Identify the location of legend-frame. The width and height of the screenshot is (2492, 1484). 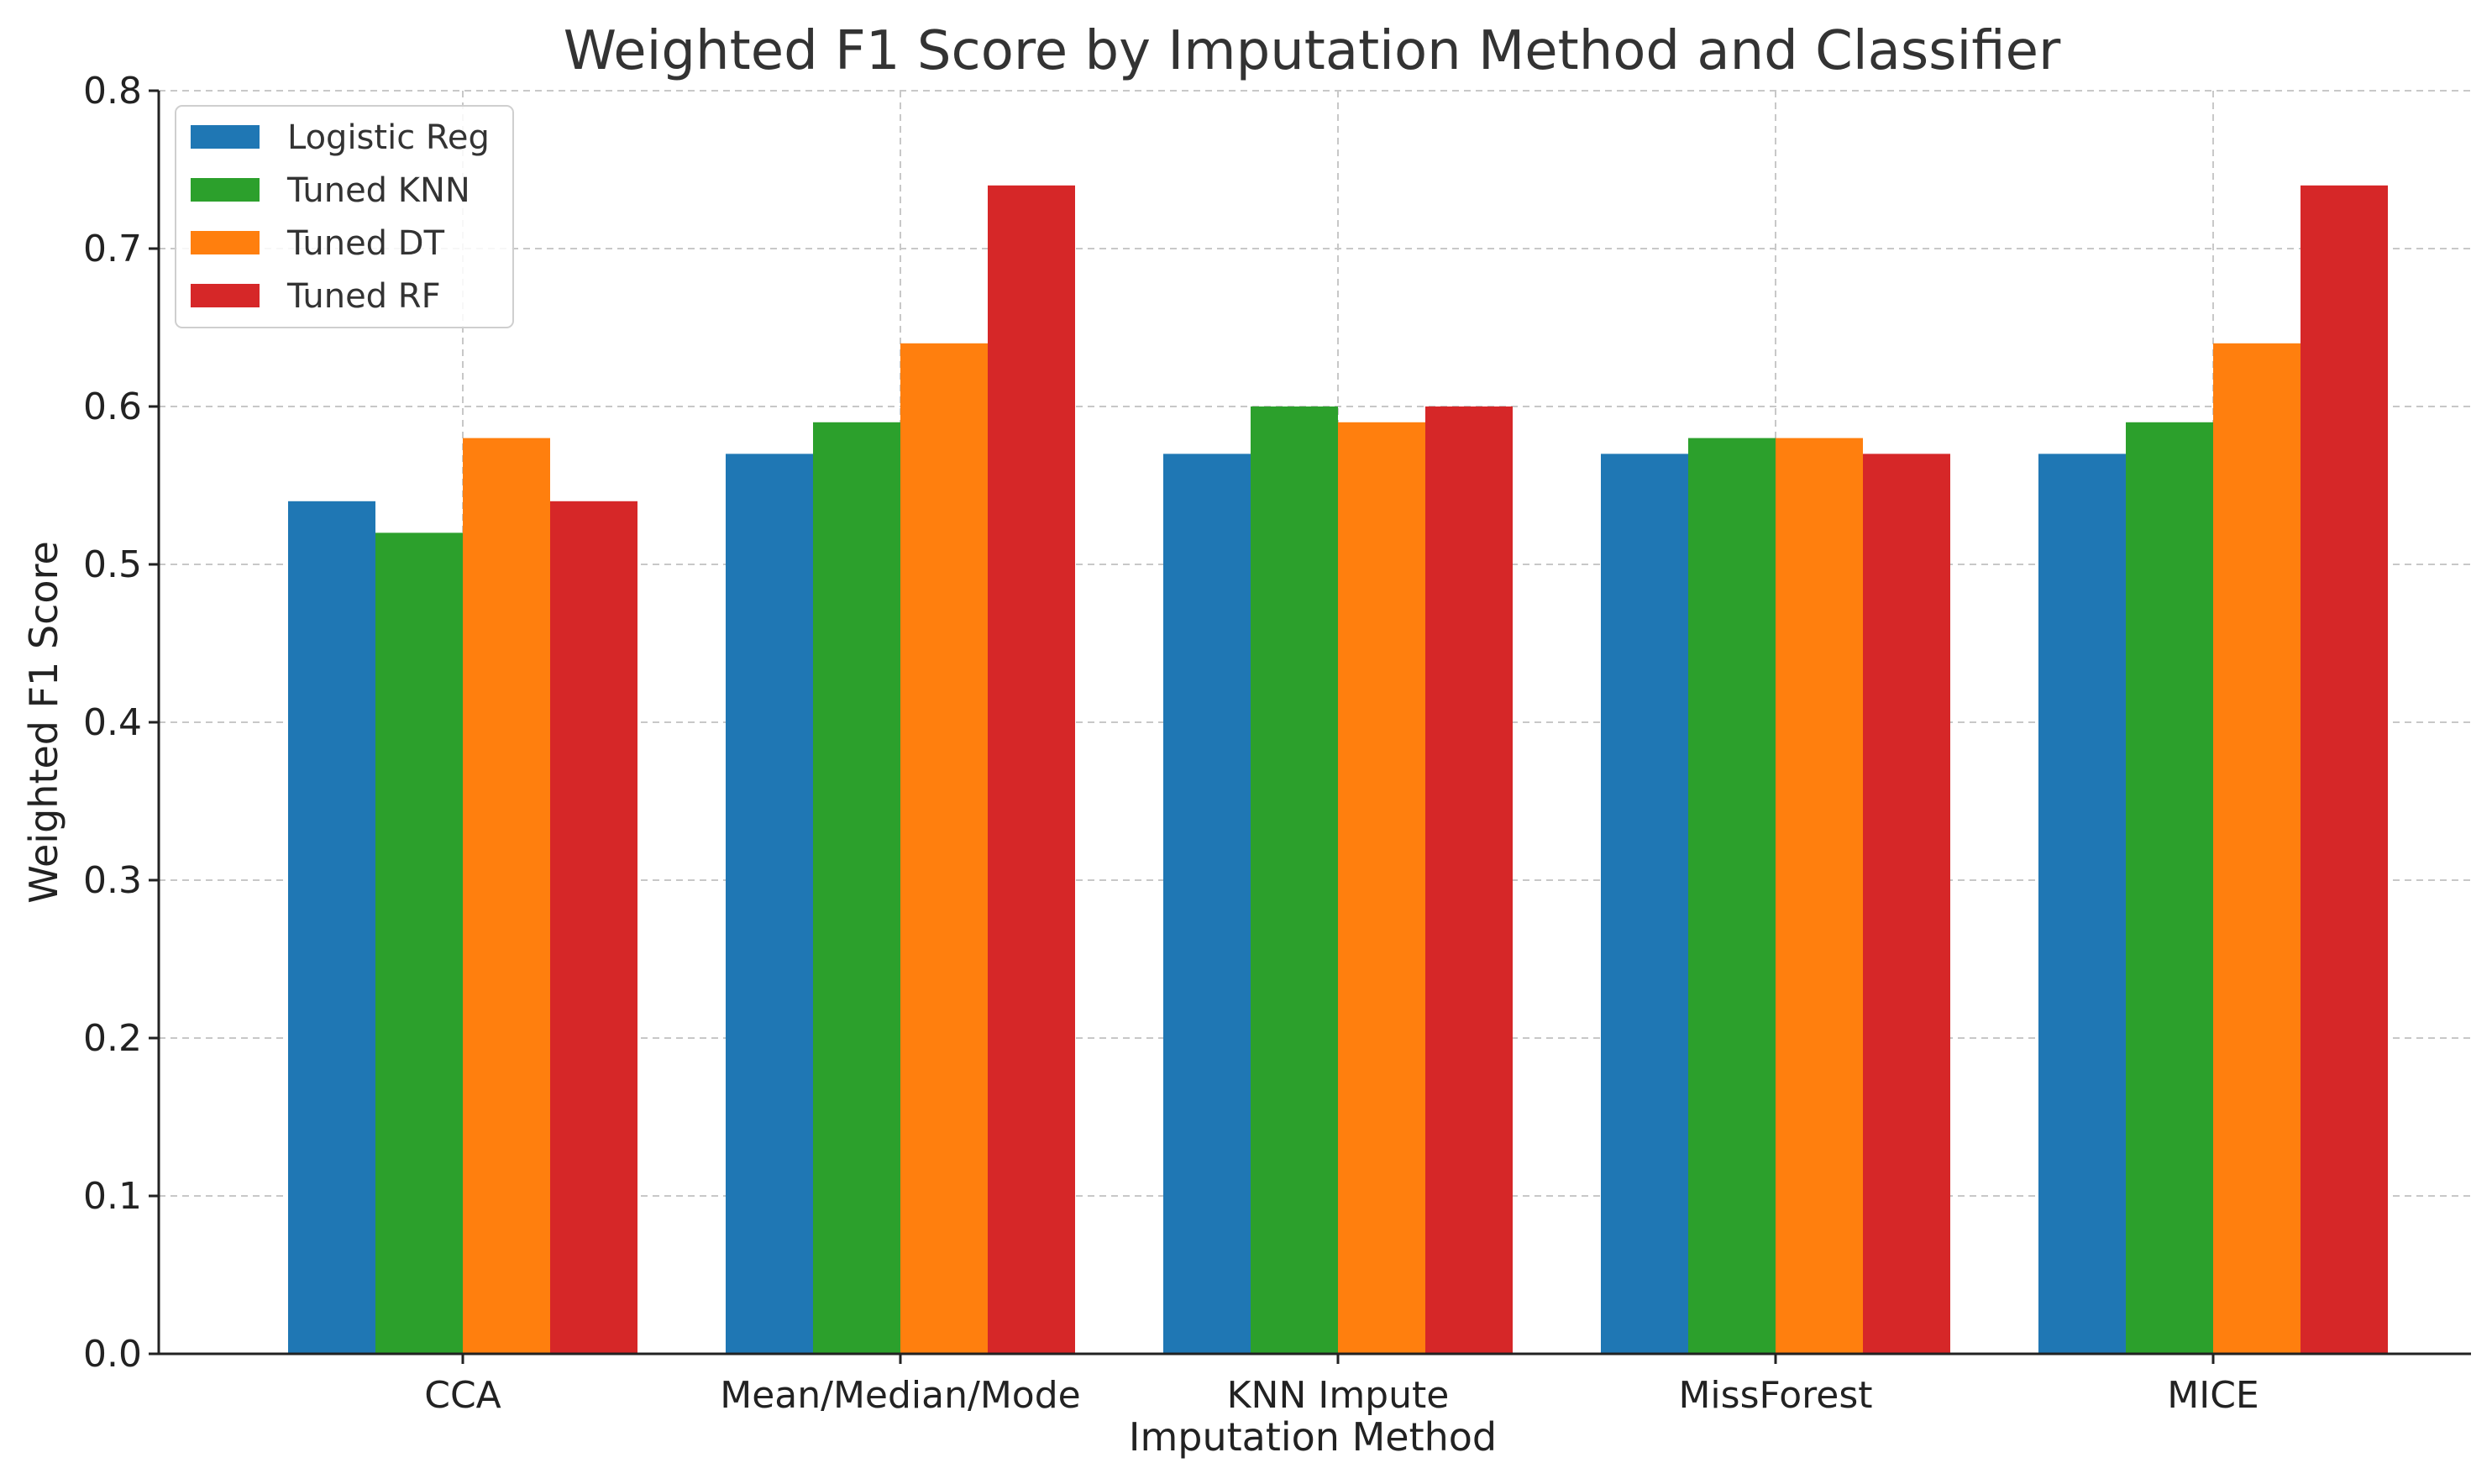
(345, 217).